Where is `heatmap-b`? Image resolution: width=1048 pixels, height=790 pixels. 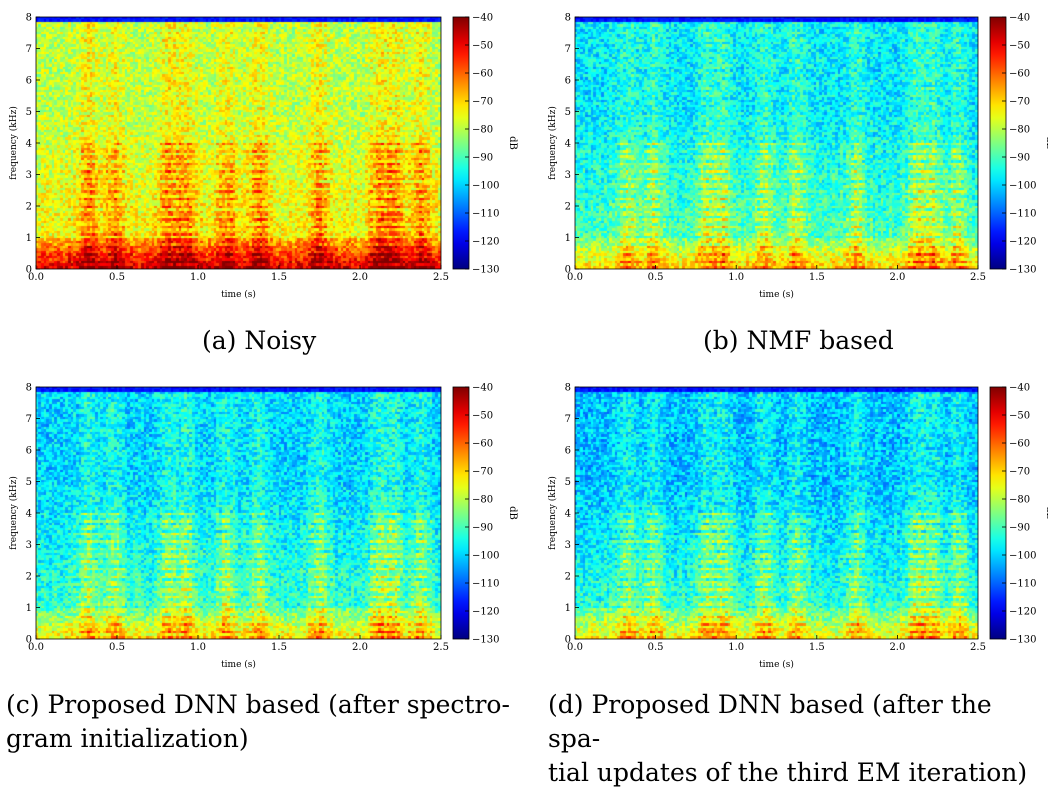 heatmap-b is located at coordinates (776, 143).